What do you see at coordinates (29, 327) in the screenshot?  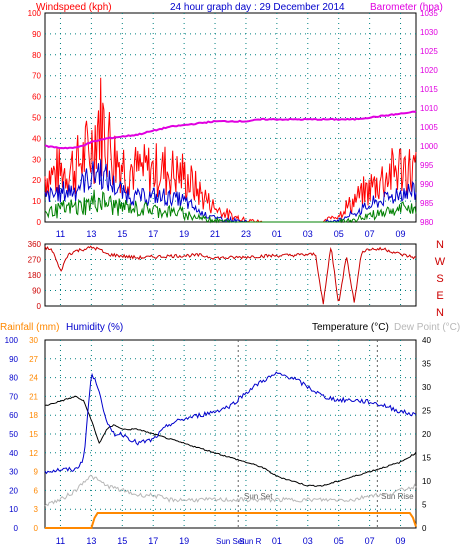 I see `rainfall-label: Rainfall (mm)` at bounding box center [29, 327].